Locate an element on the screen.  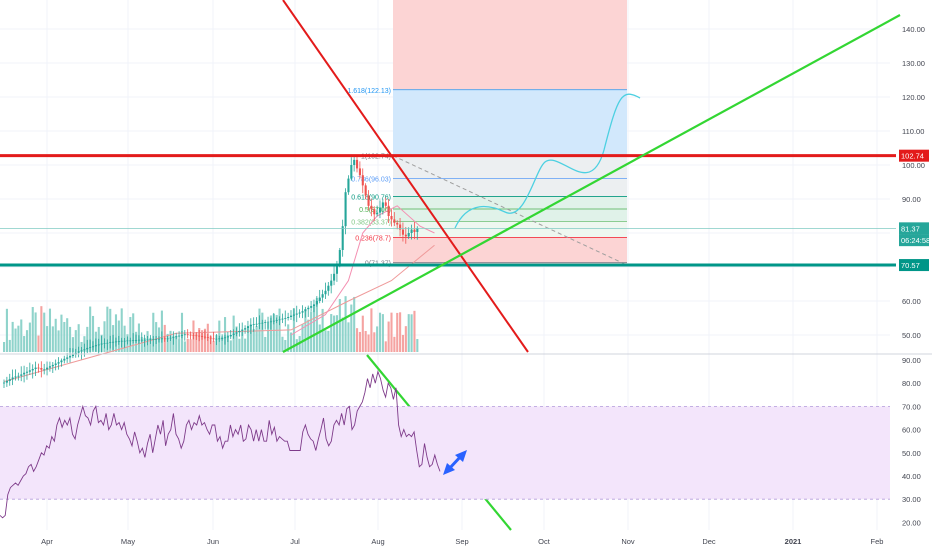
rsi-line is located at coordinates (220, 444).